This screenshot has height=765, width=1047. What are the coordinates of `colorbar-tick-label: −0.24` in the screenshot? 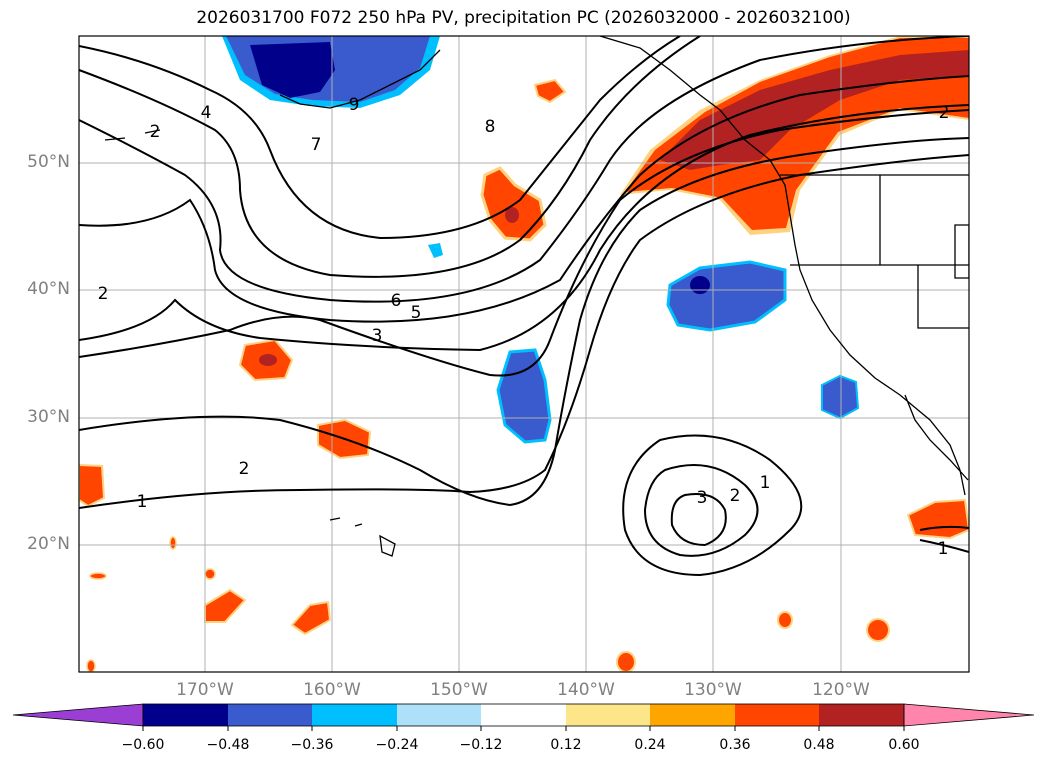 It's located at (397, 745).